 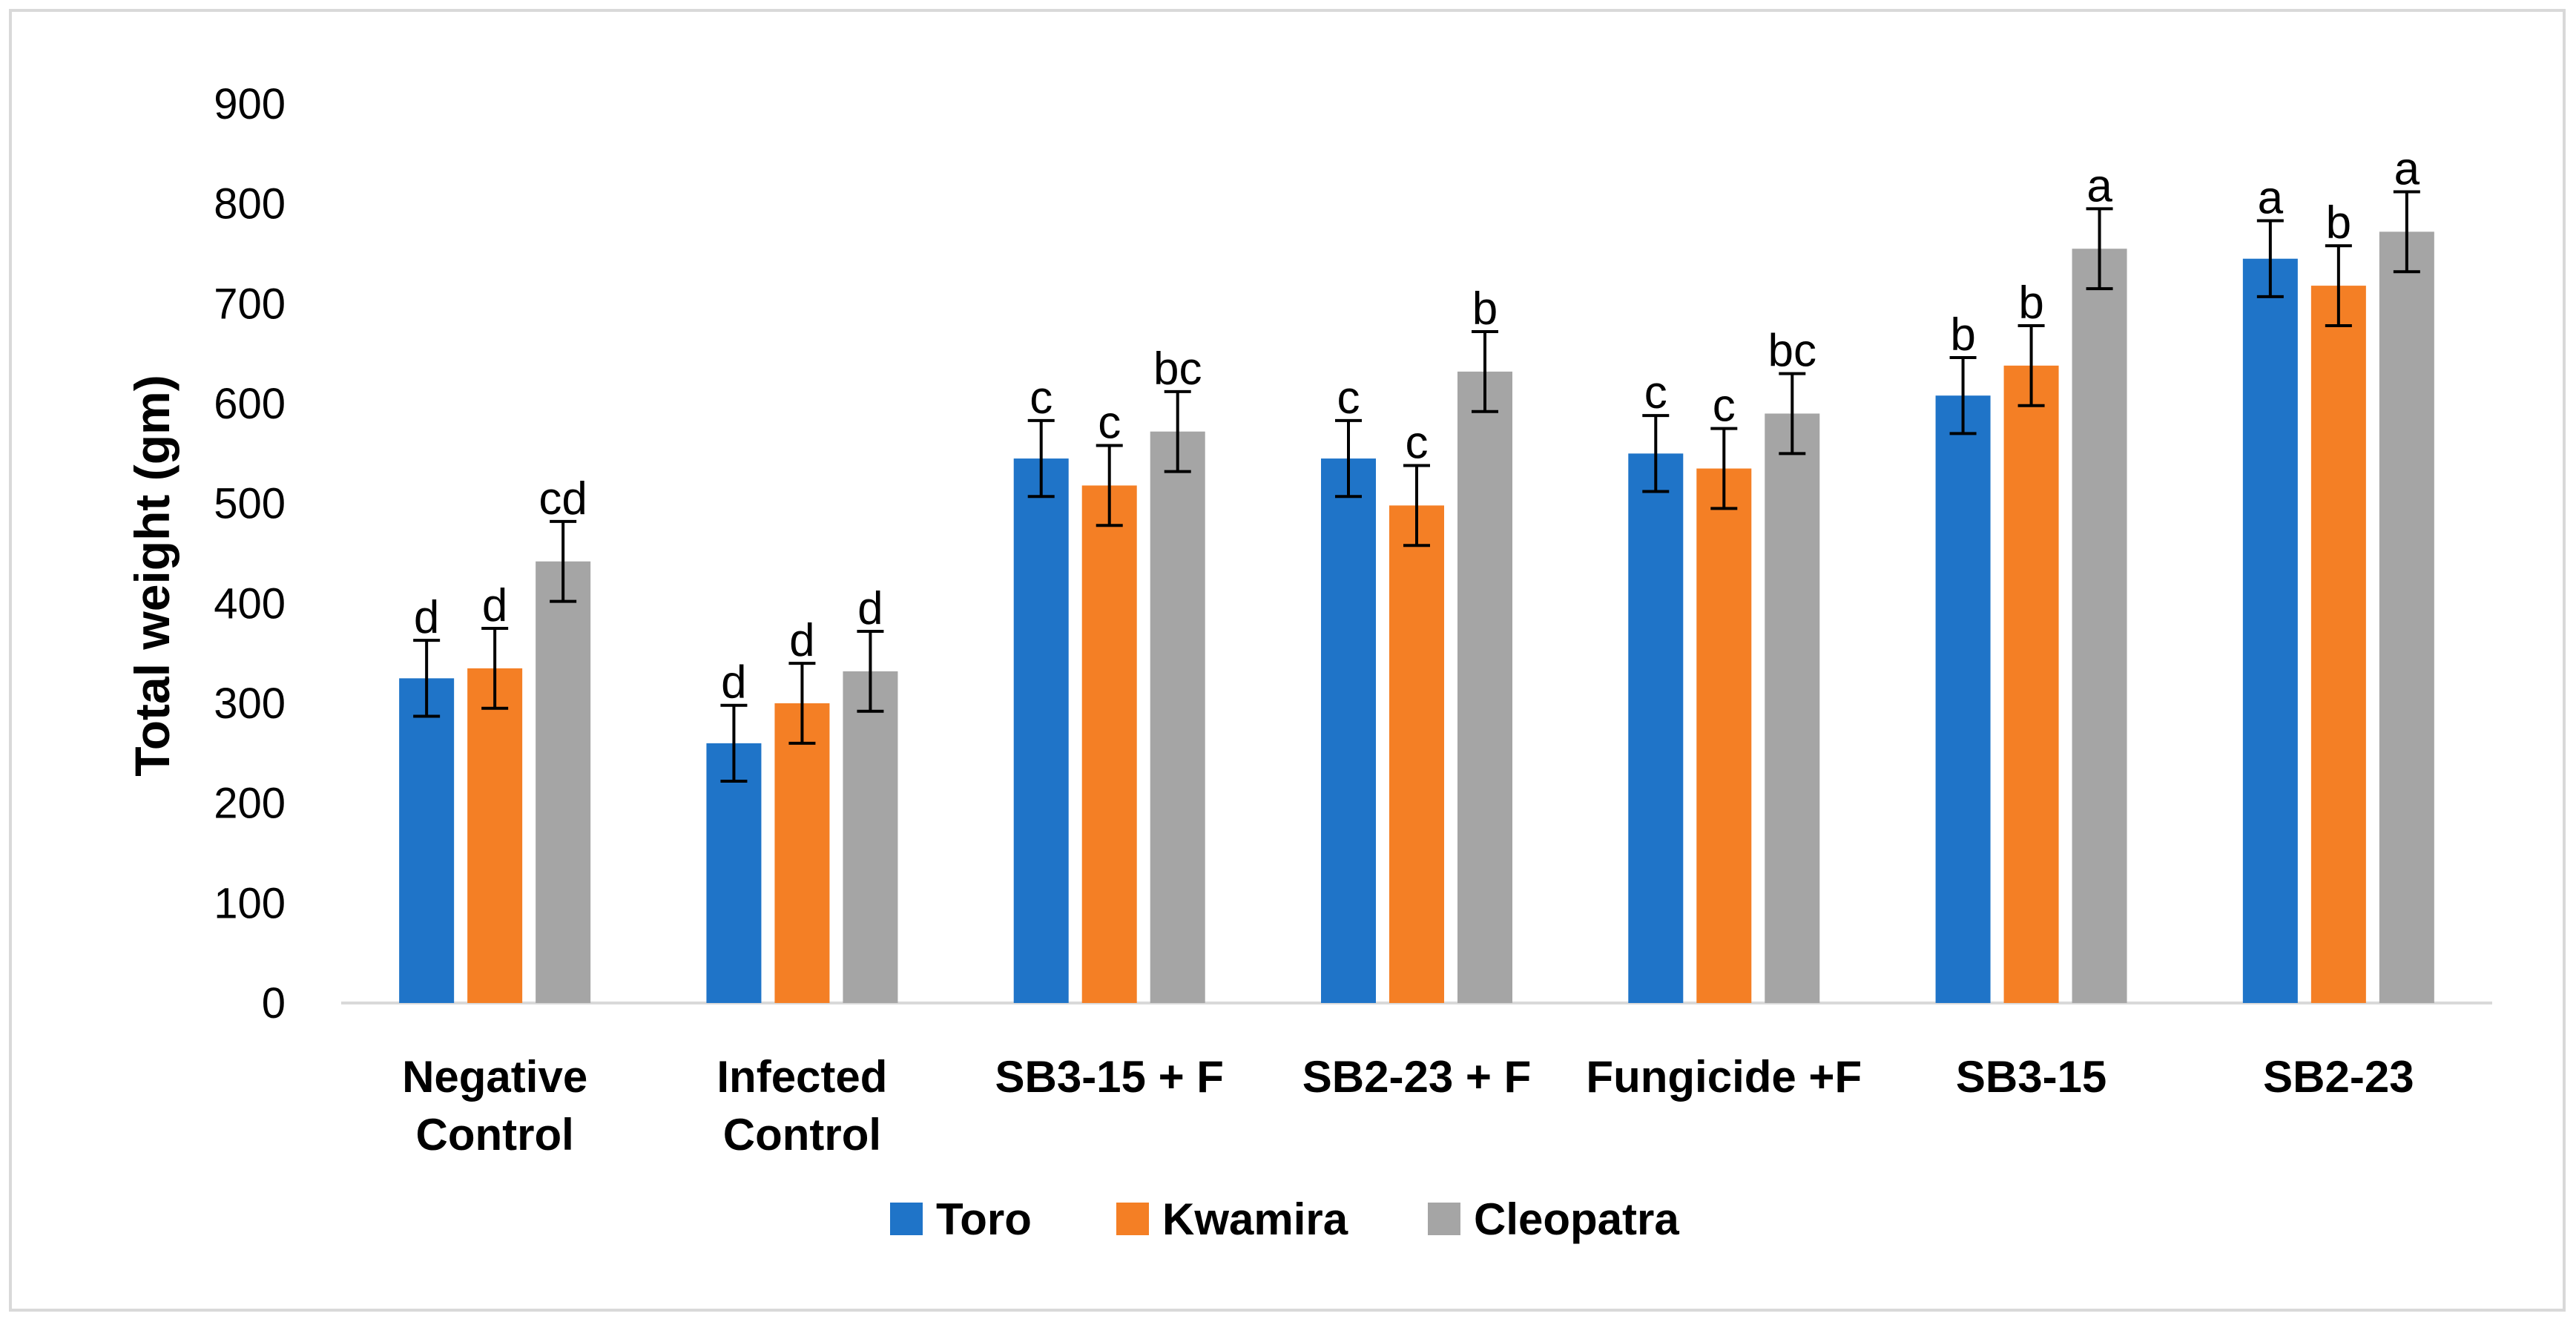 I want to click on y-tick-label: 400, so click(x=250, y=603).